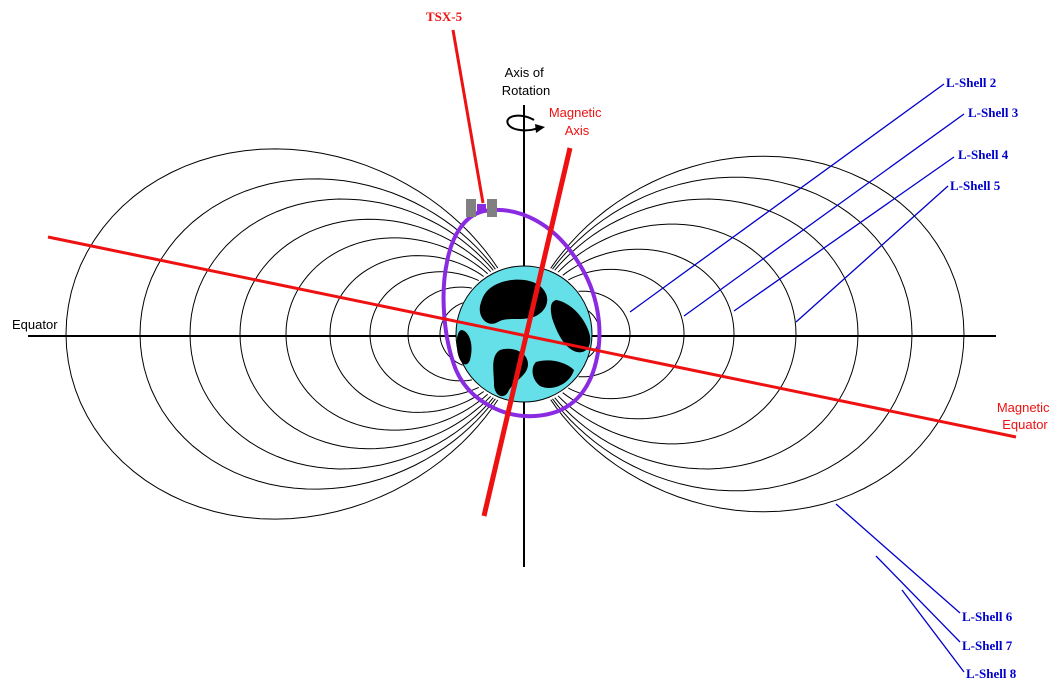  Describe the element at coordinates (975, 185) in the screenshot. I see `lshell-label-5: L-Shell 5` at that location.